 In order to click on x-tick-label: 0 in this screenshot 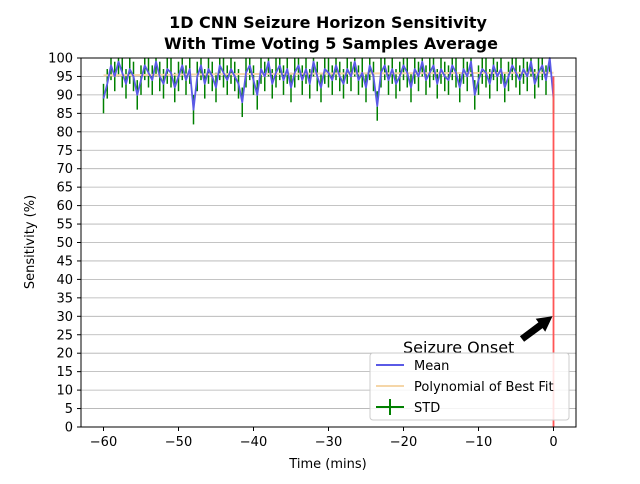, I will do `click(553, 442)`.